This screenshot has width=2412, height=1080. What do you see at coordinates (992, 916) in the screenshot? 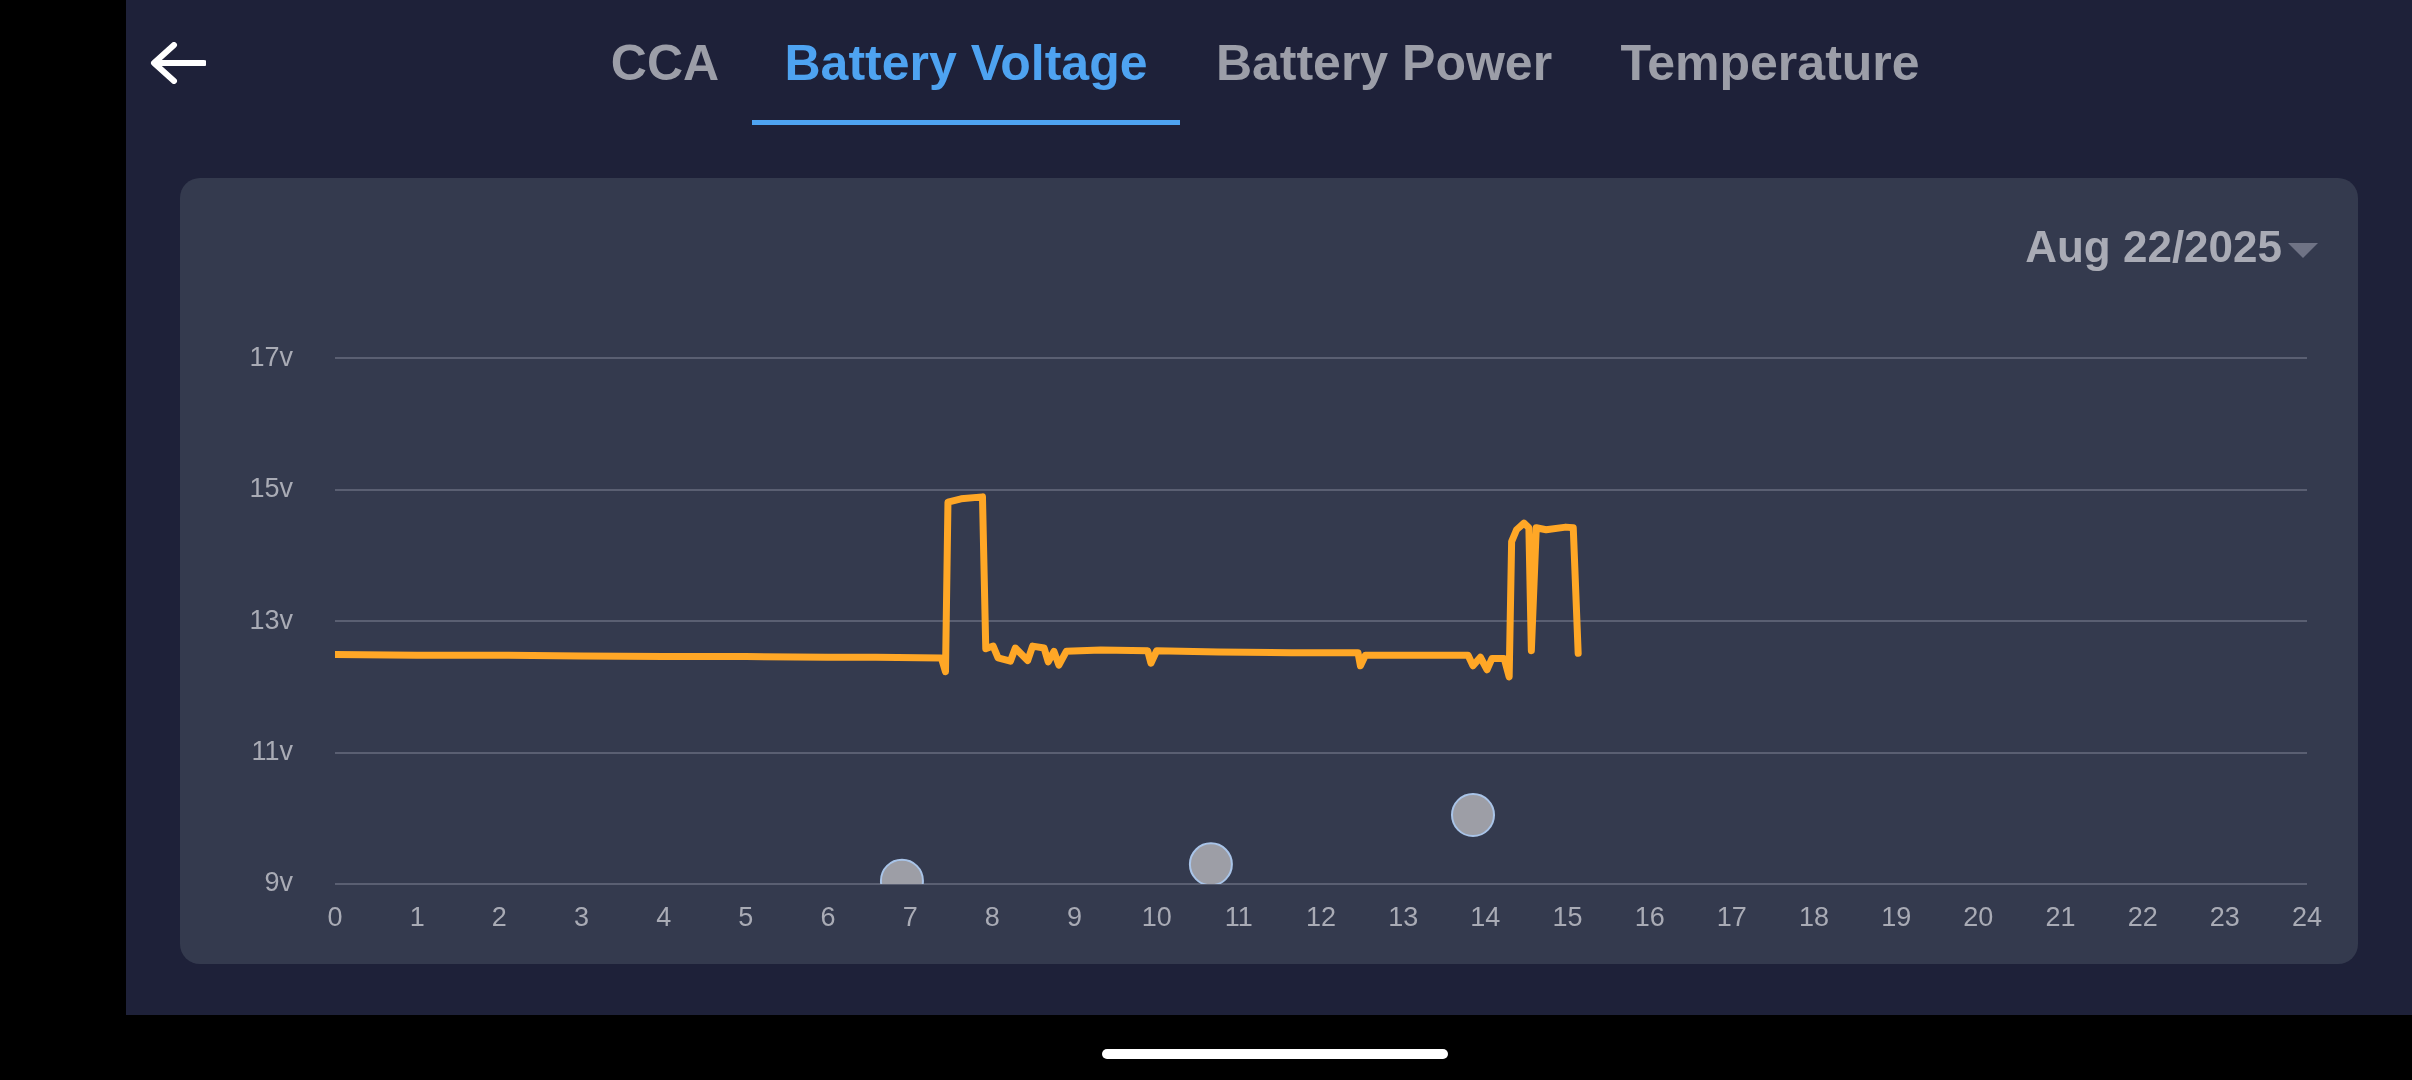
I see `x-tick-label: 8` at bounding box center [992, 916].